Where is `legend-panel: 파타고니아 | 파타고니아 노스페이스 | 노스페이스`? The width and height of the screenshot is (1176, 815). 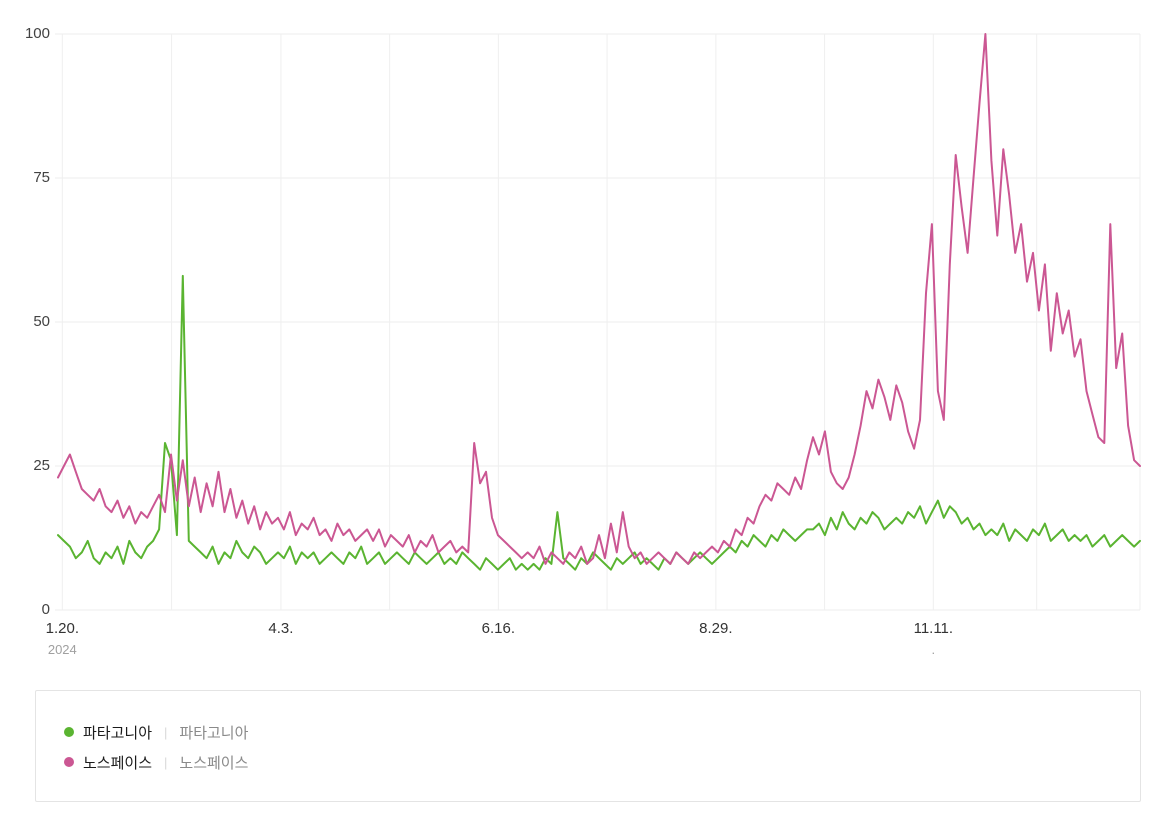
legend-panel: 파타고니아 | 파타고니아 노스페이스 | 노스페이스 is located at coordinates (588, 746).